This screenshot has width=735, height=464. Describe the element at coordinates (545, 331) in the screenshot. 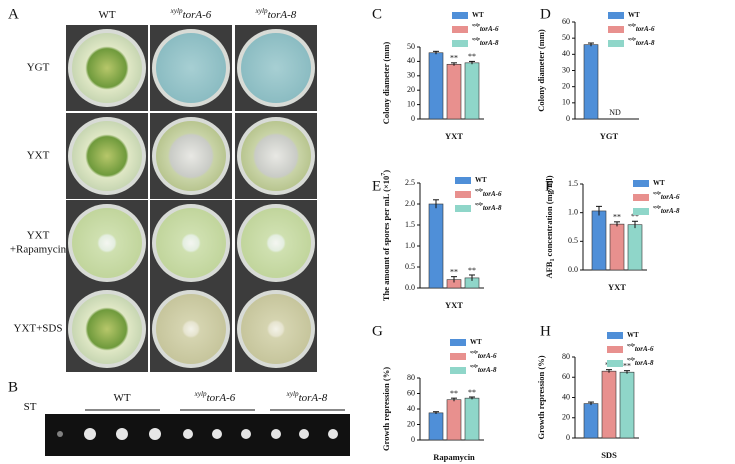

I see `panel-letter: H` at that location.